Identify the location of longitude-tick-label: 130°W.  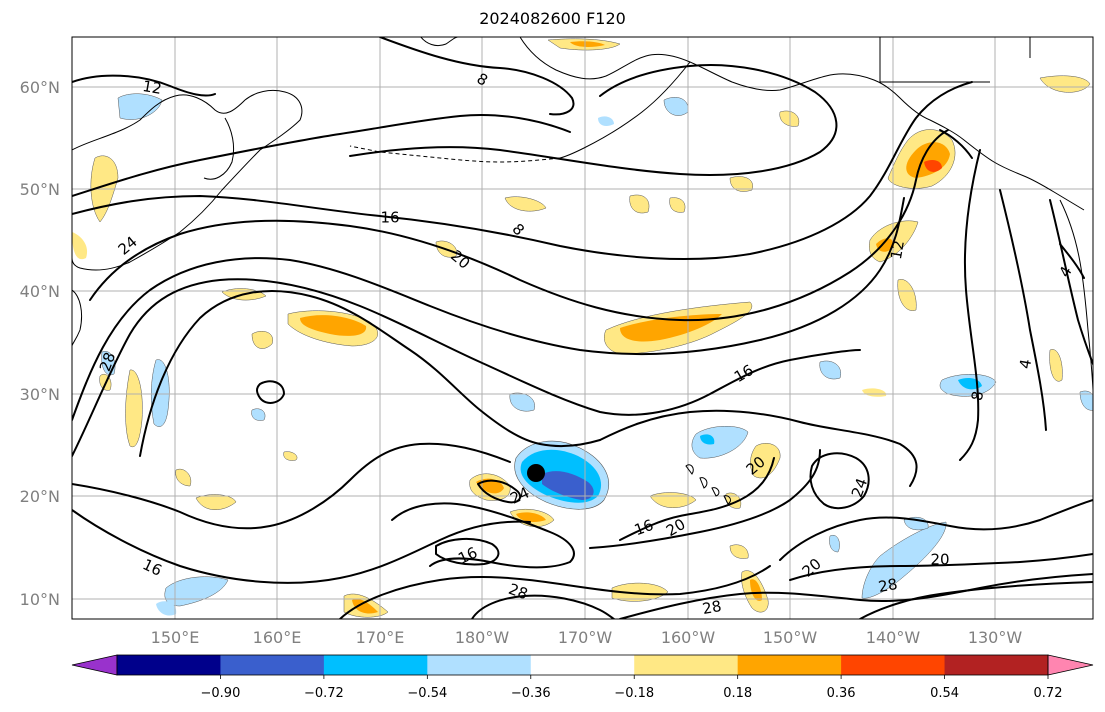
(995, 637).